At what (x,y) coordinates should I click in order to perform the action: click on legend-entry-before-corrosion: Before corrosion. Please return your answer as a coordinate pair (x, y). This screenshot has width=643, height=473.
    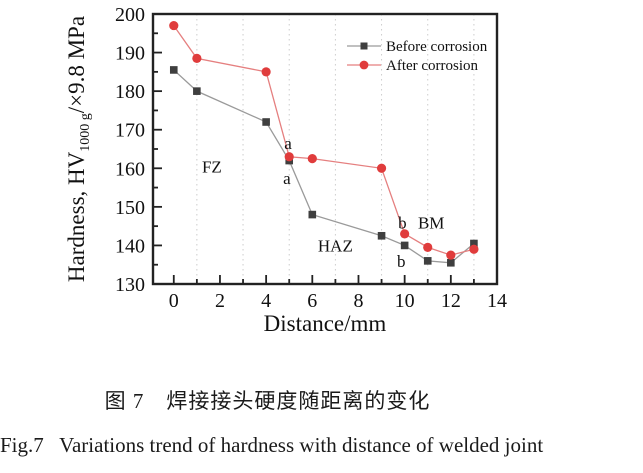
    Looking at the image, I should click on (417, 47).